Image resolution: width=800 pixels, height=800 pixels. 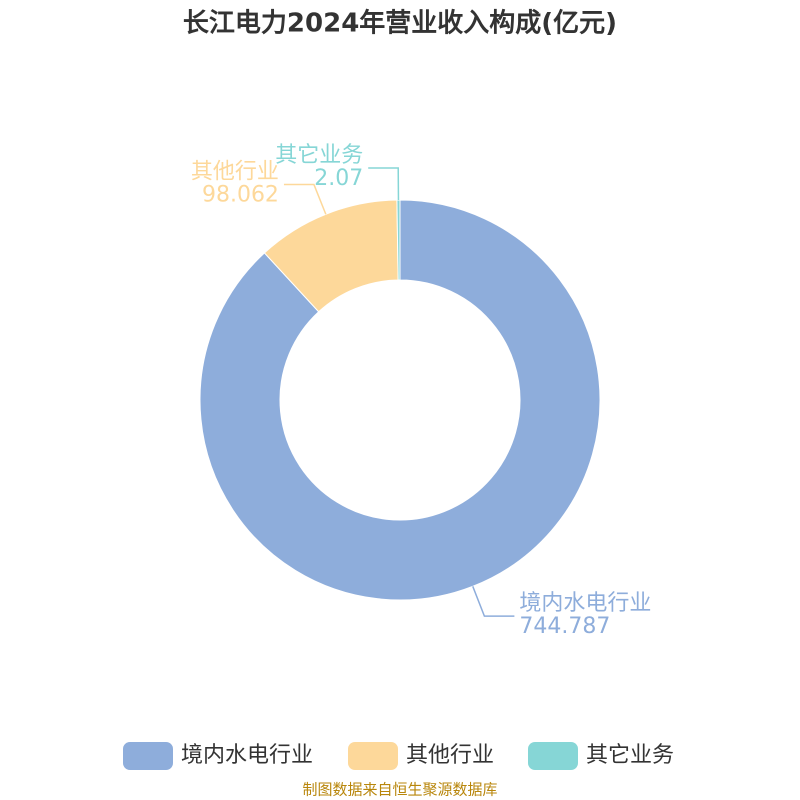 I want to click on legend-label: 其他行业, so click(x=450, y=755).